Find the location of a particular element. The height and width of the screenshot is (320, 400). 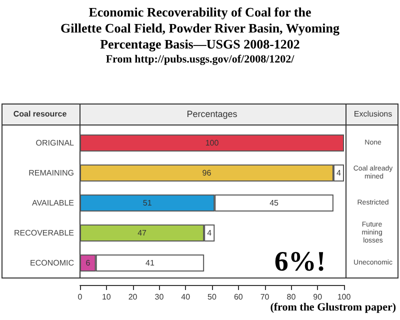

y-tick-label: ORIGINAL is located at coordinates (55, 143).